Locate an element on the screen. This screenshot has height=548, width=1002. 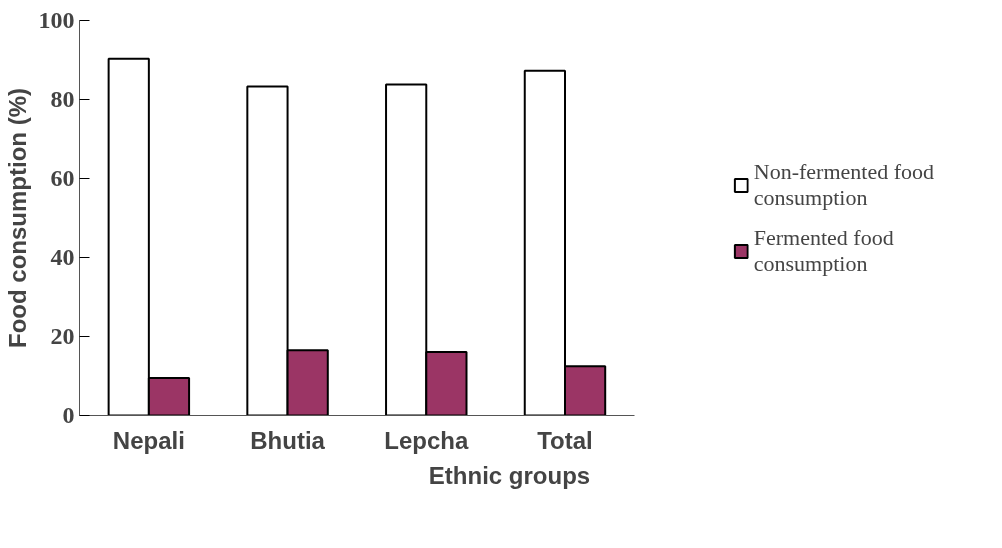
y-tick-label: 20 is located at coordinates (62, 336).